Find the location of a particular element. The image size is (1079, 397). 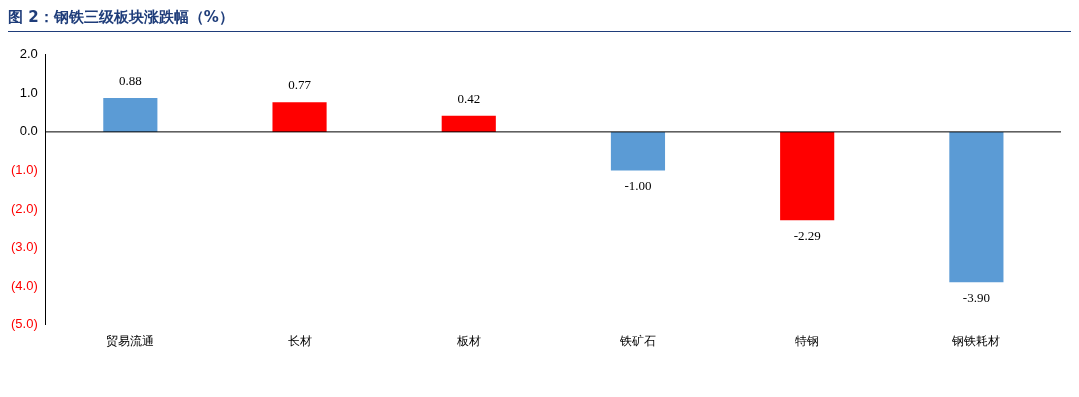

x-tick-label: 板材 is located at coordinates (468, 340).